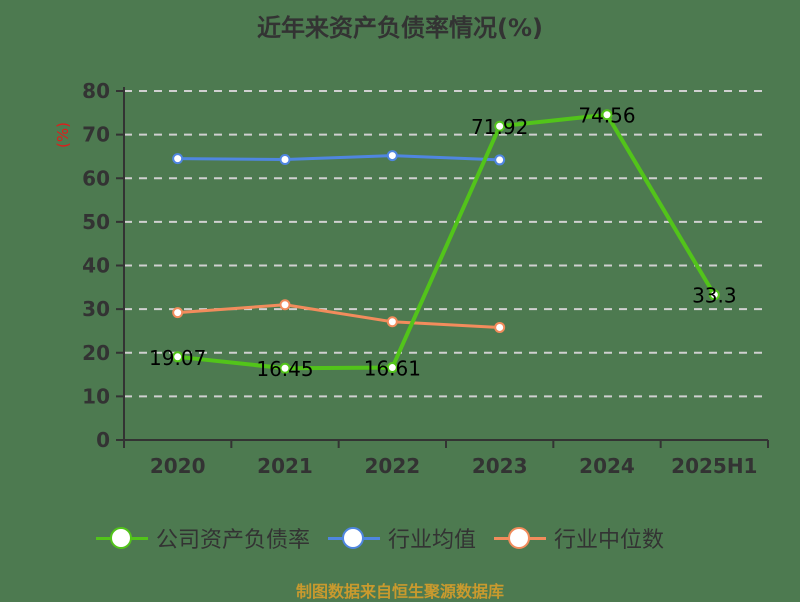 Image resolution: width=800 pixels, height=602 pixels. I want to click on data-label: 74.56, so click(606, 116).